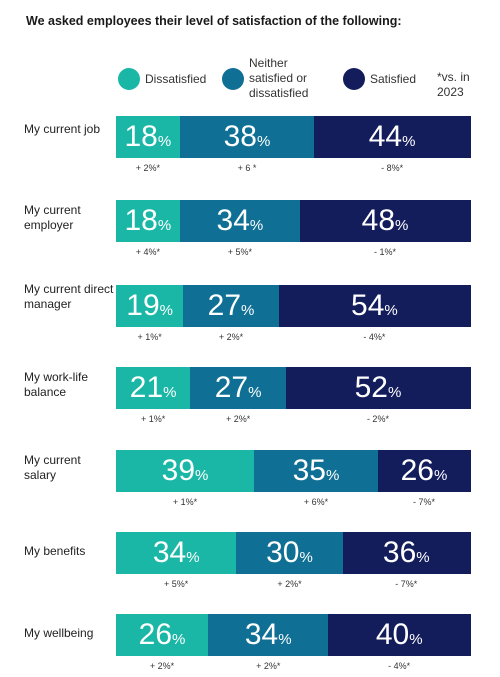 The width and height of the screenshot is (500, 677). I want to click on data-label-satisfied: 26%, so click(424, 470).